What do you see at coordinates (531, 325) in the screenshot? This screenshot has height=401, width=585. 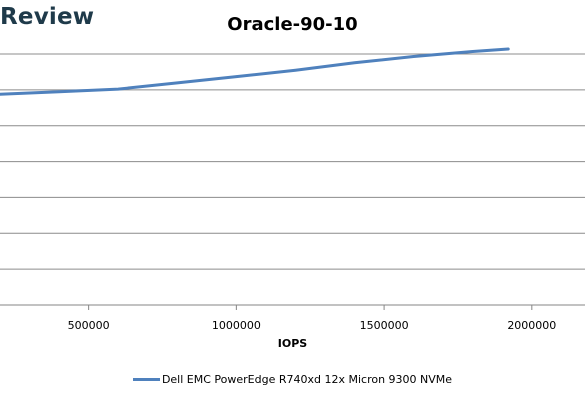 I see `x-tick-label: 2000000` at bounding box center [531, 325].